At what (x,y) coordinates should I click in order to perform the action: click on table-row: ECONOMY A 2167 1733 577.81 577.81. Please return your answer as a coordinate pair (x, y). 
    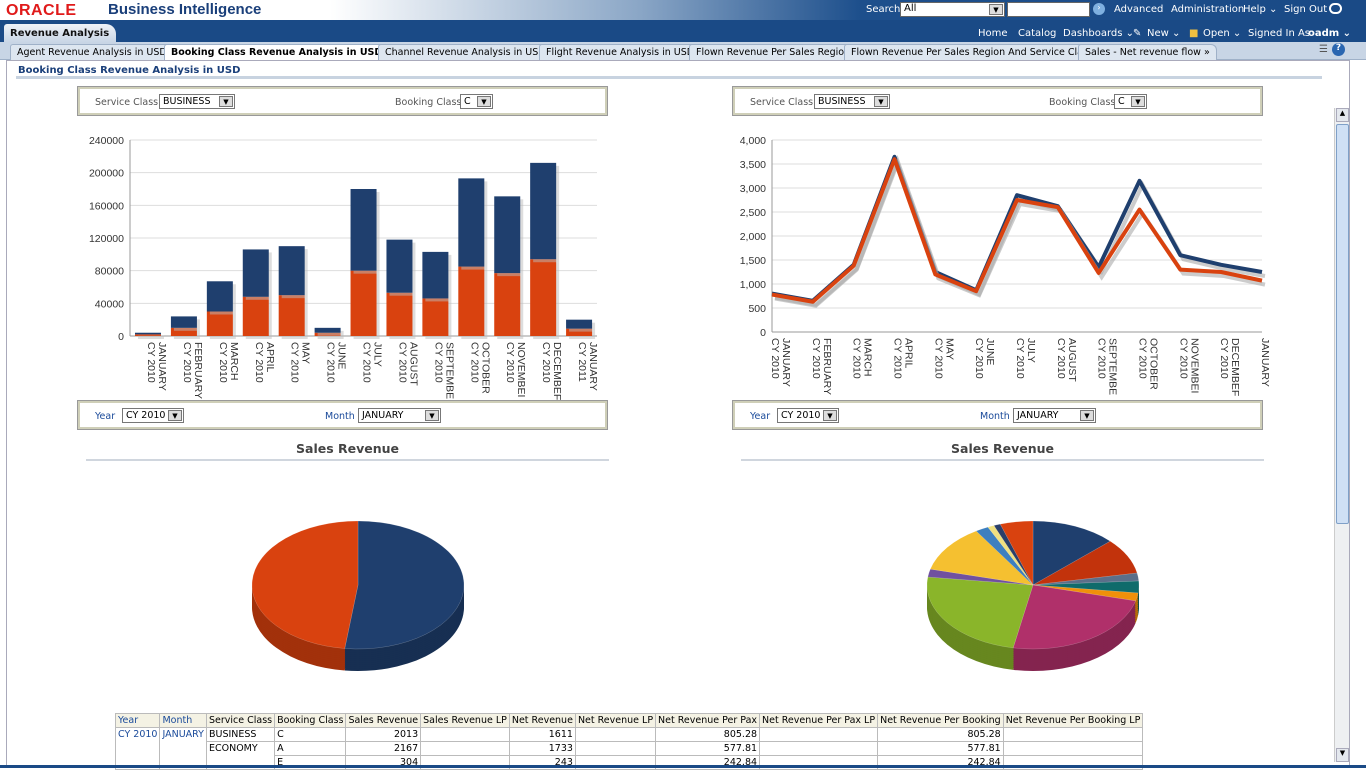
    Looking at the image, I should click on (630, 755).